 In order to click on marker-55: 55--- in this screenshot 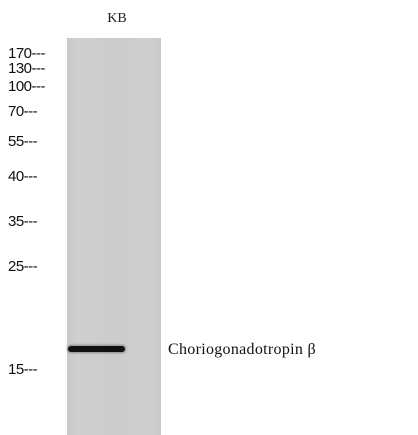, I will do `click(23, 141)`.